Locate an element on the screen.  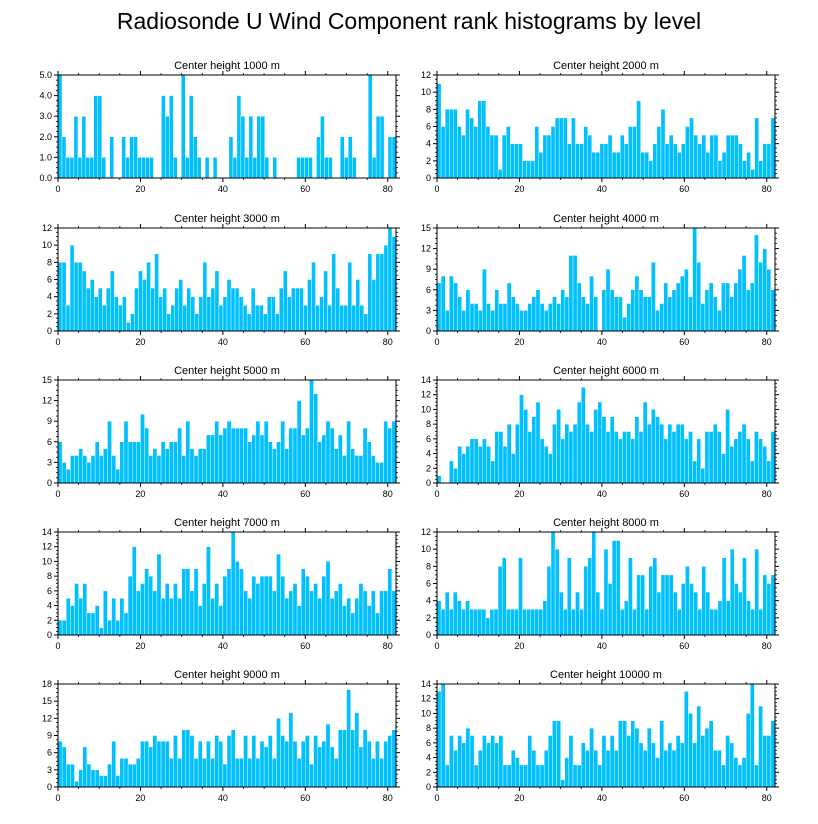
y-tick-label: 9 is located at coordinates (428, 269).